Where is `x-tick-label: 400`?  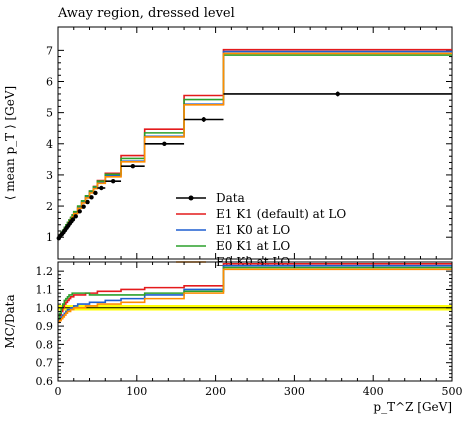 x-tick-label: 400 is located at coordinates (373, 391).